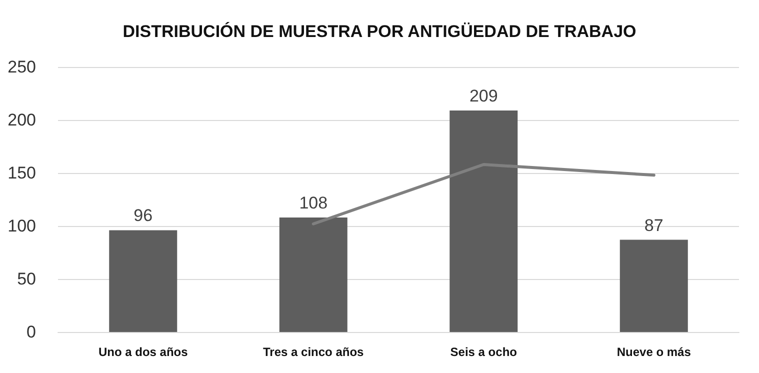 This screenshot has width=759, height=373. Describe the element at coordinates (143, 216) in the screenshot. I see `data-label: 96` at that location.